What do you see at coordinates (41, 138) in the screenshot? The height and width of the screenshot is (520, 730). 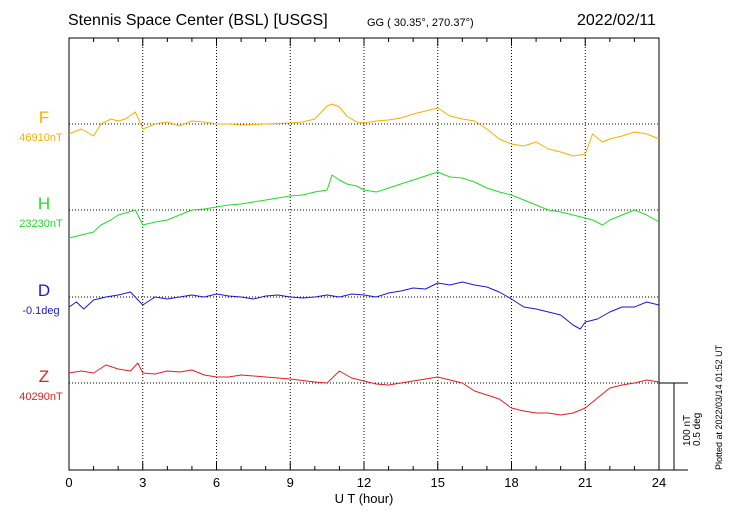 I see `channel-baseline-f: 46910nT` at bounding box center [41, 138].